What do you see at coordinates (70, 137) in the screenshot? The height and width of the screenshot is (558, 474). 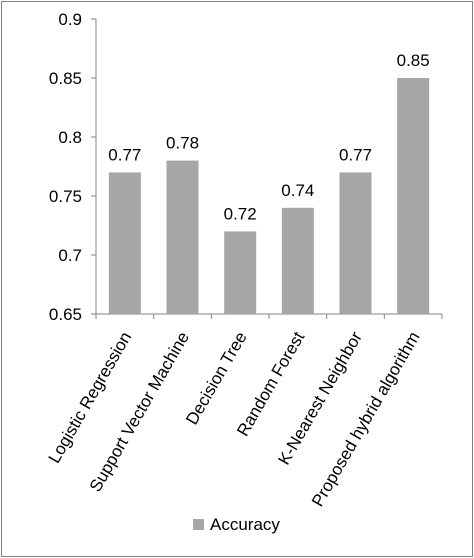 I see `y-tick-label: 0.8` at bounding box center [70, 137].